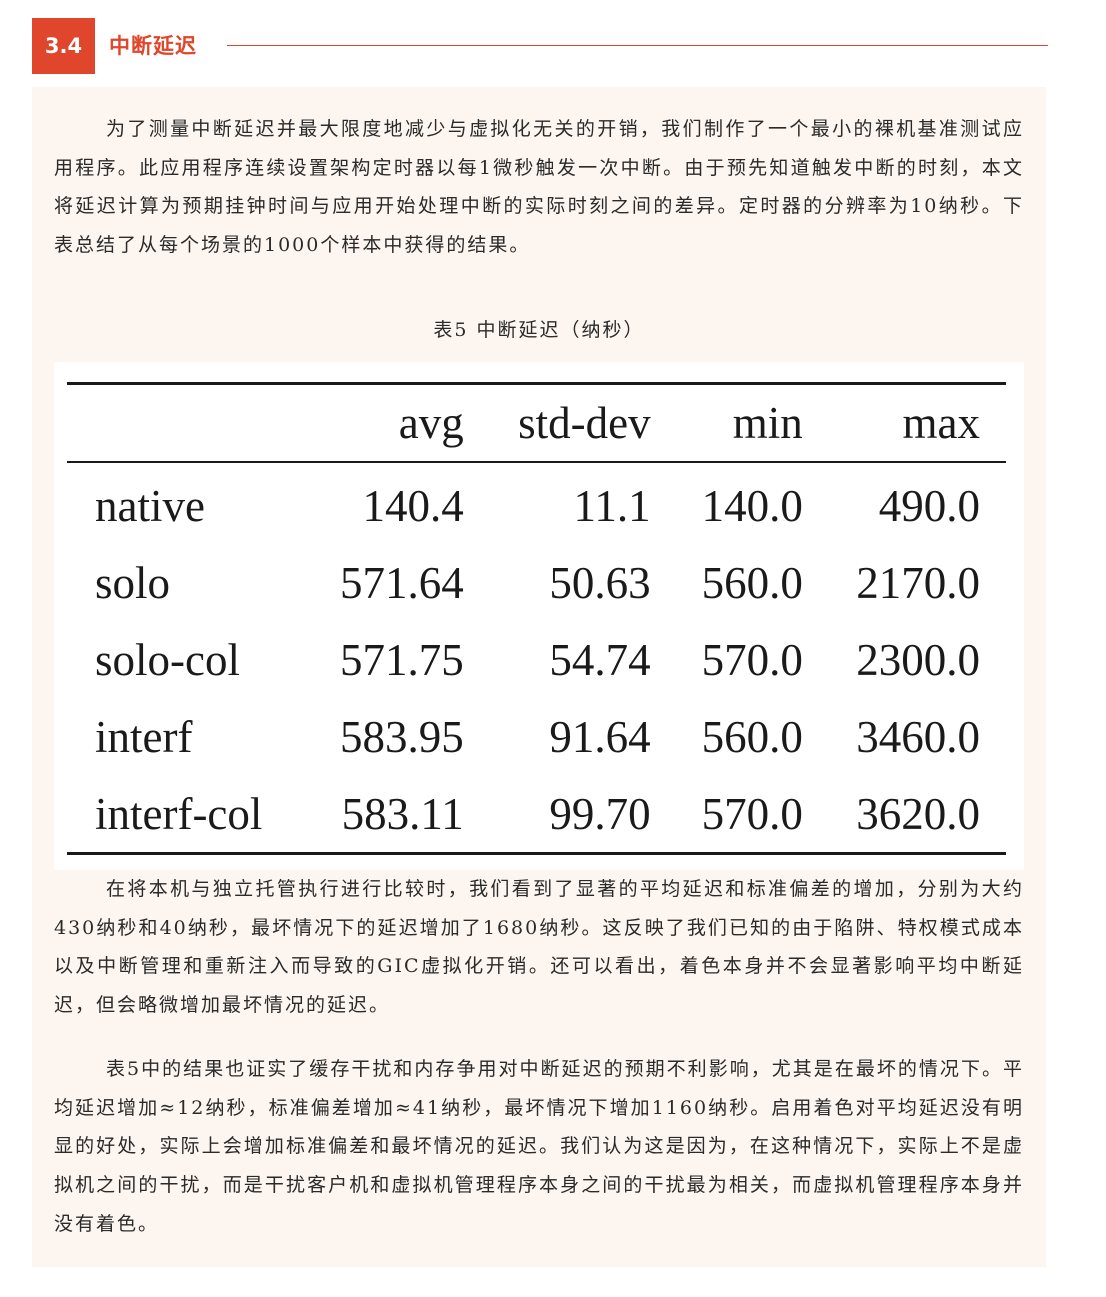 This screenshot has width=1106, height=1297. What do you see at coordinates (536, 814) in the screenshot?
I see `table-row: interf-col 583.11 99.70 570.0 3620.0` at bounding box center [536, 814].